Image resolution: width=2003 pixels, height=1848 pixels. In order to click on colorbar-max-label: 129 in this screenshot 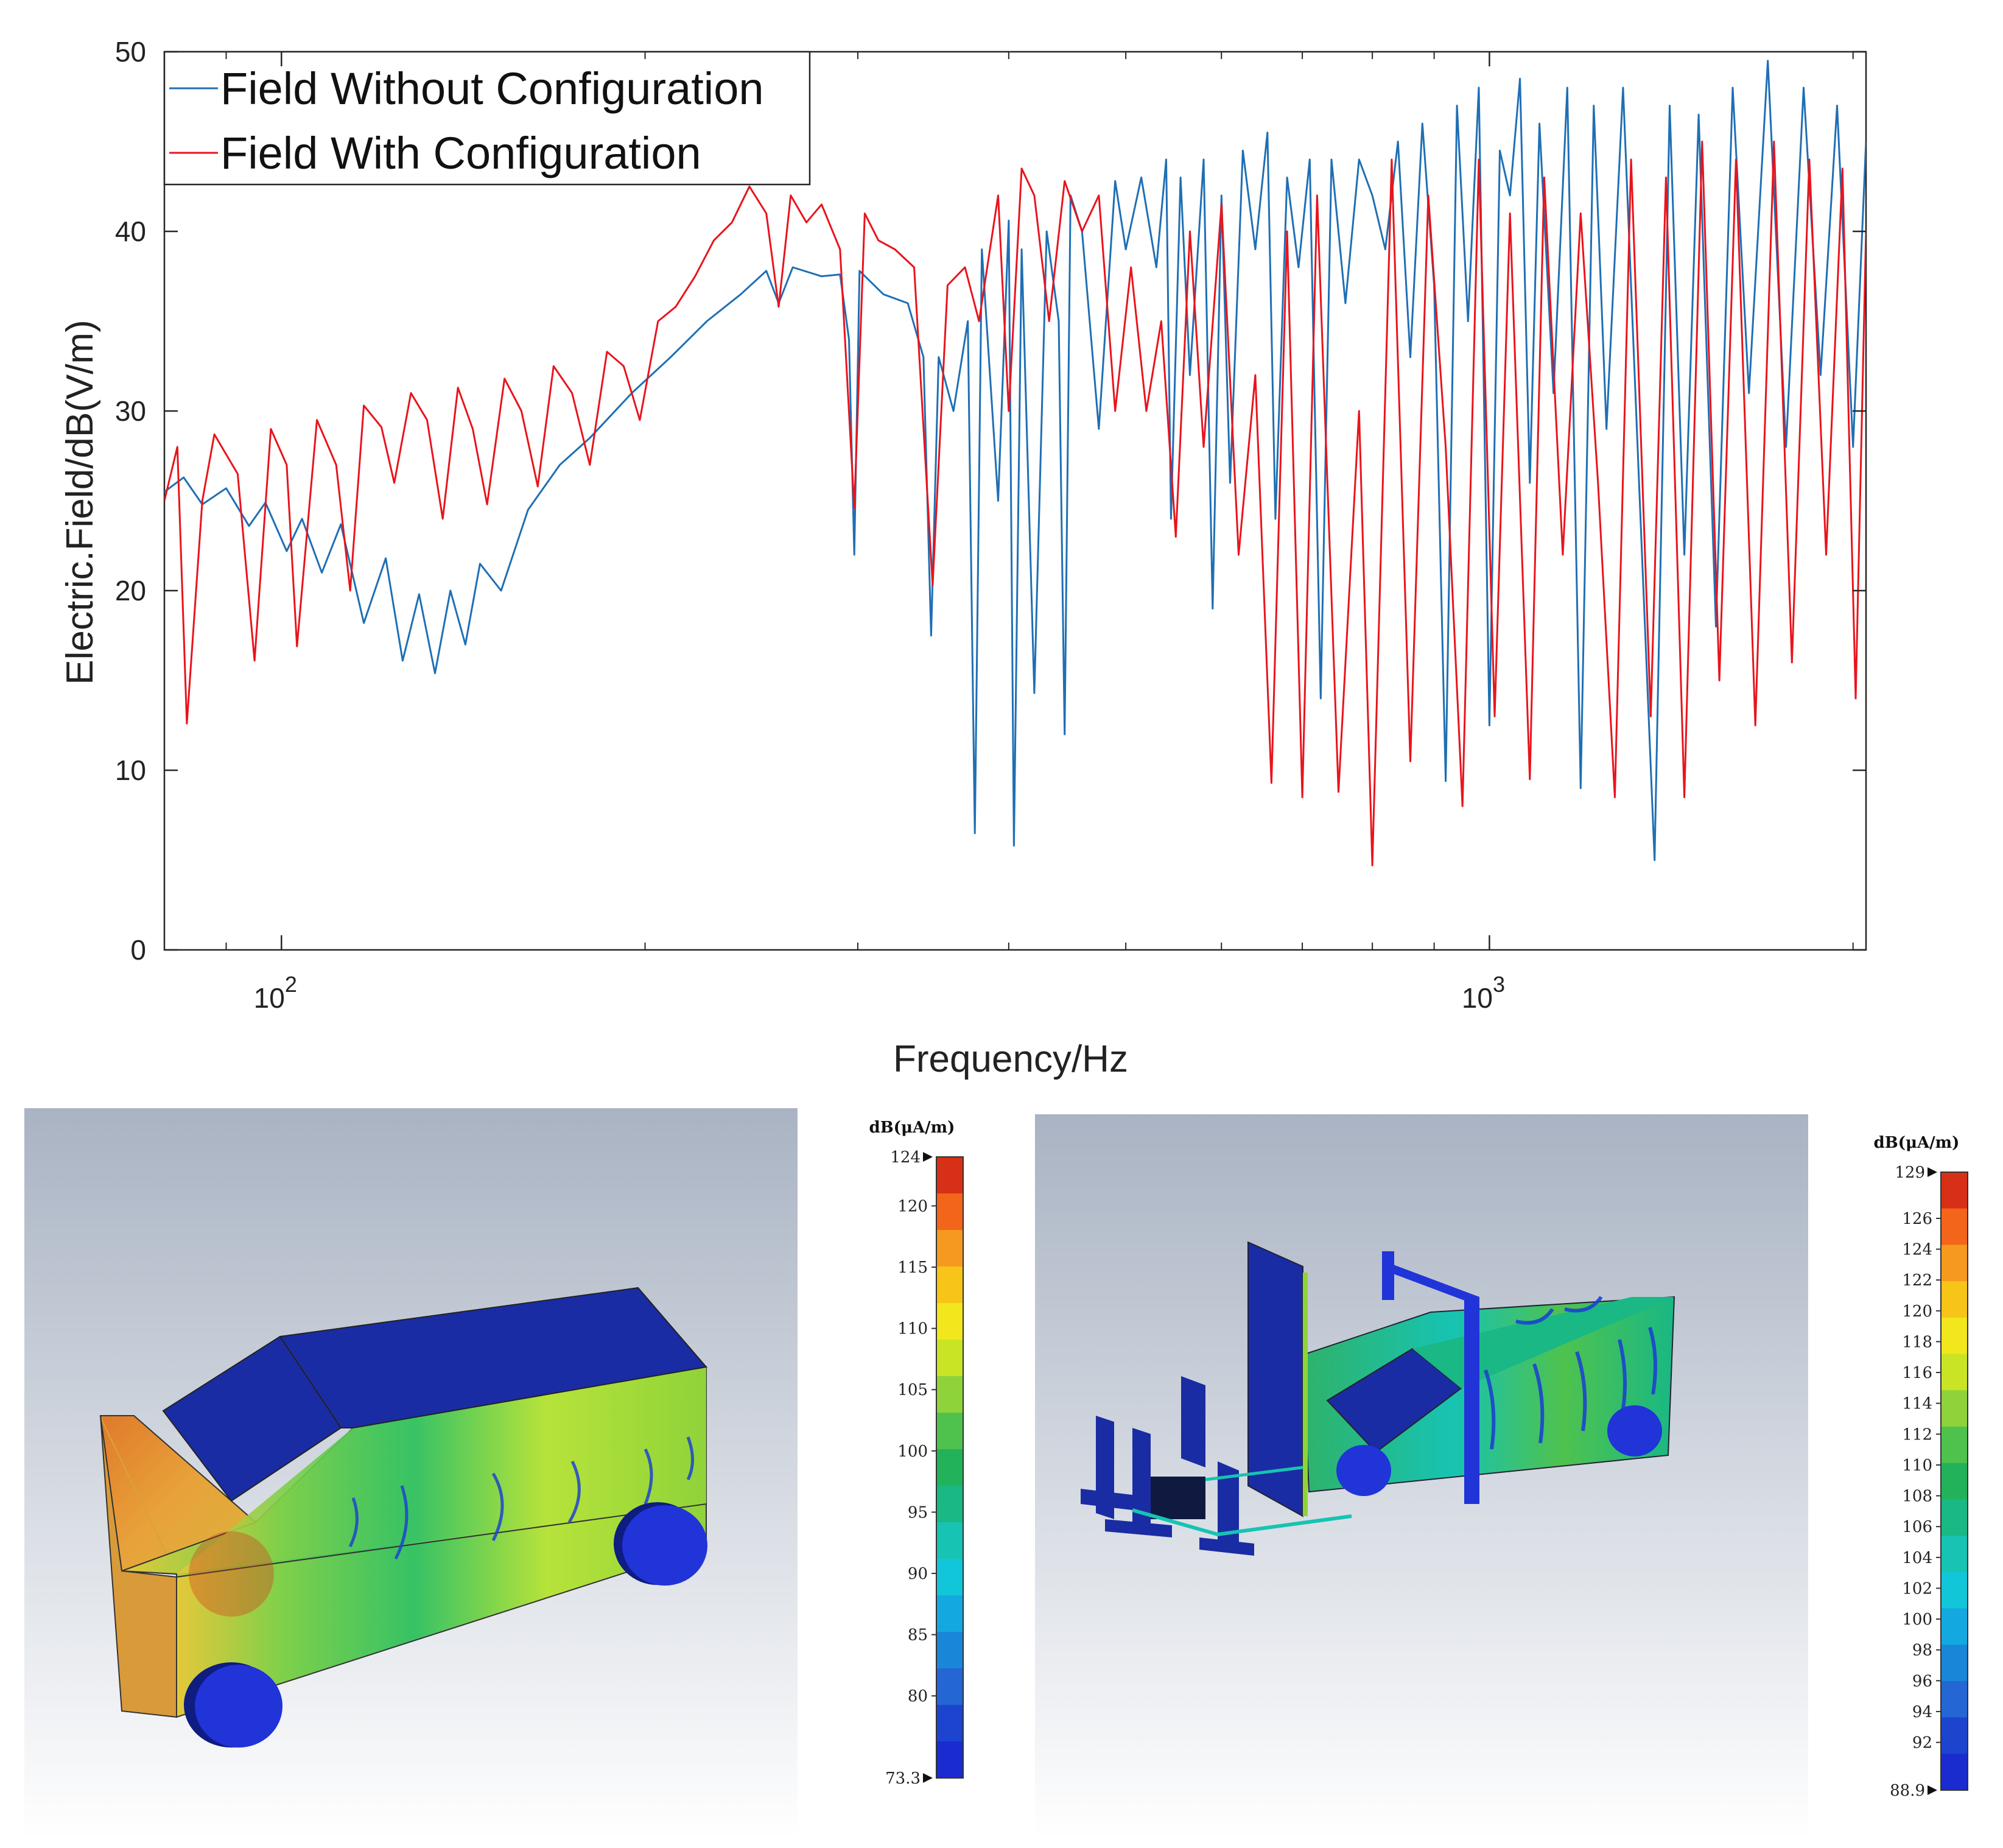, I will do `click(1910, 1173)`.